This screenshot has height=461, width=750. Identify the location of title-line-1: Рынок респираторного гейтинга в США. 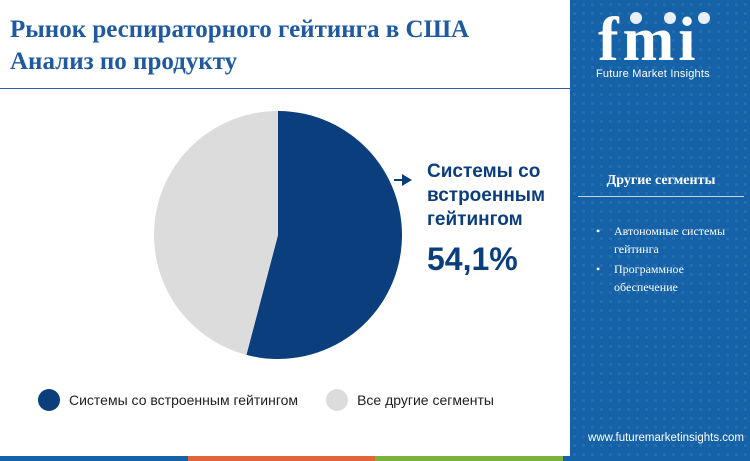
(240, 29).